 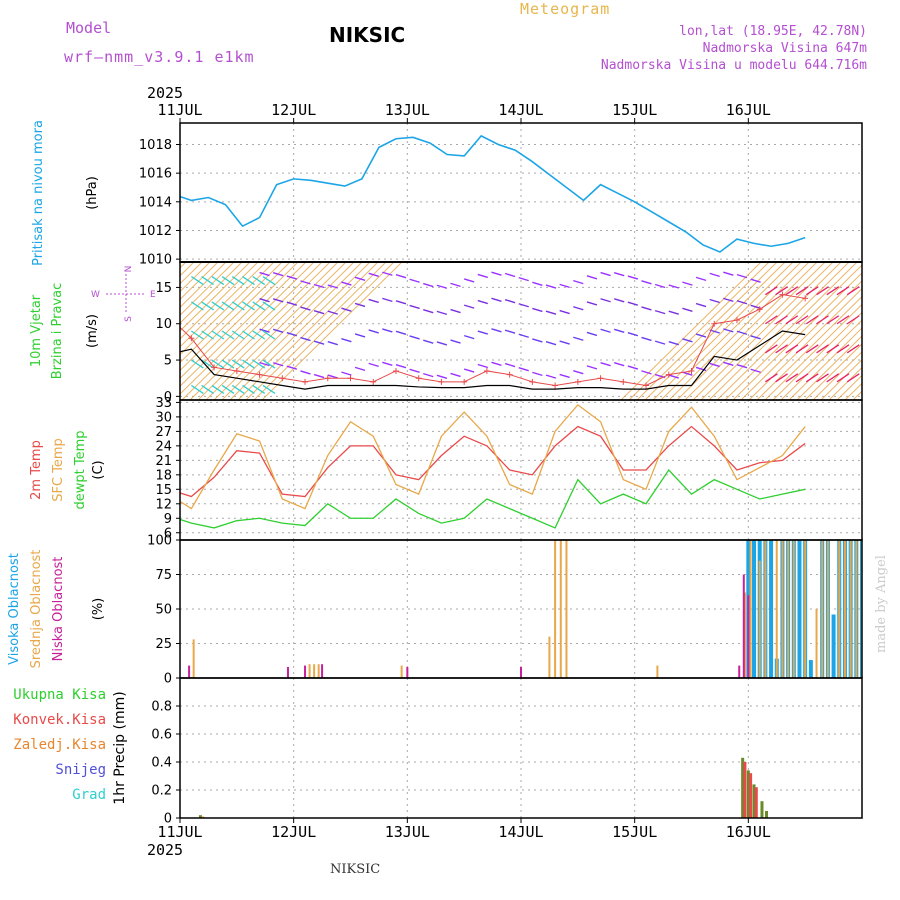 What do you see at coordinates (155, 145) in the screenshot?
I see `y-tick-label: 1018` at bounding box center [155, 145].